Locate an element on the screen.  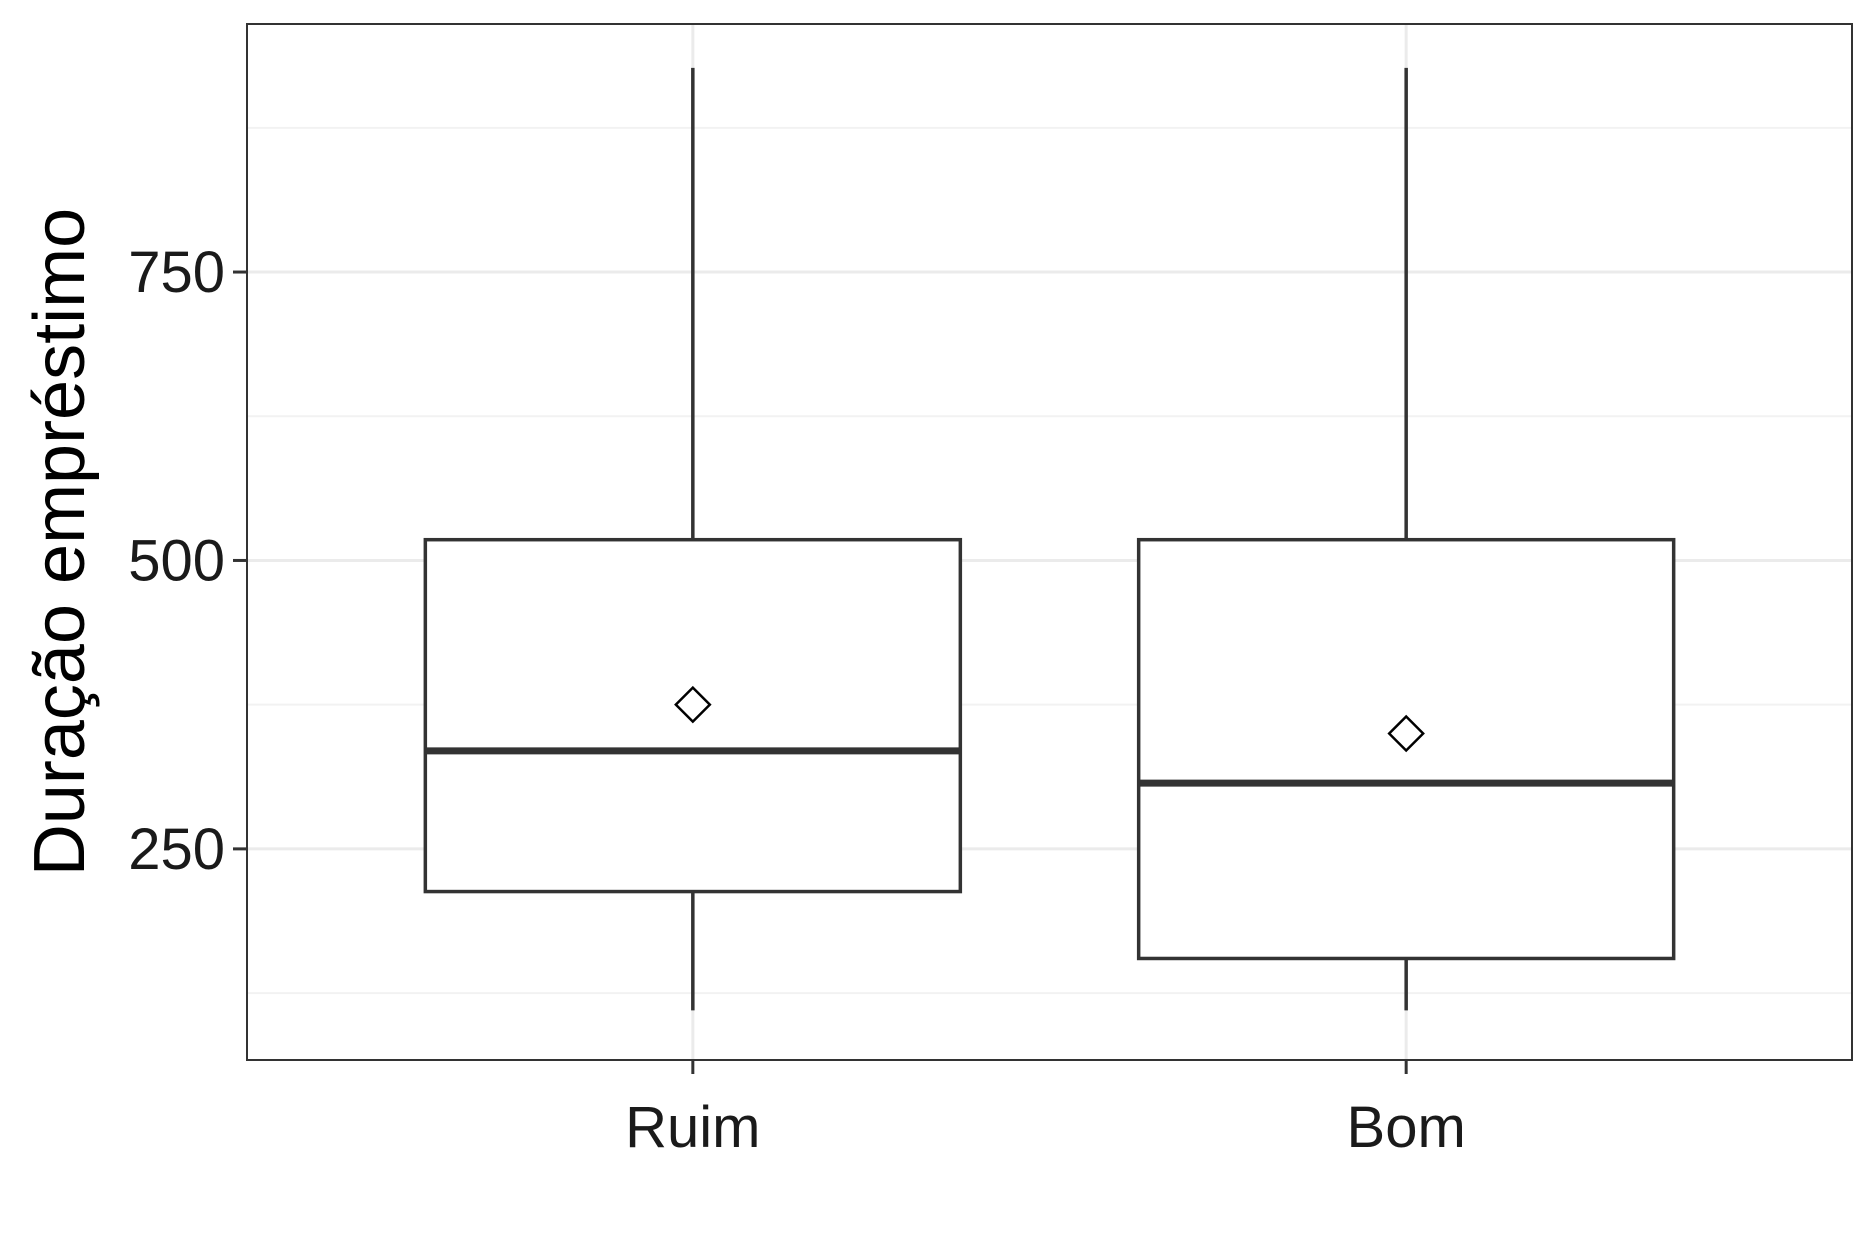
y-axis: 250 500 750 is located at coordinates (187, 561).